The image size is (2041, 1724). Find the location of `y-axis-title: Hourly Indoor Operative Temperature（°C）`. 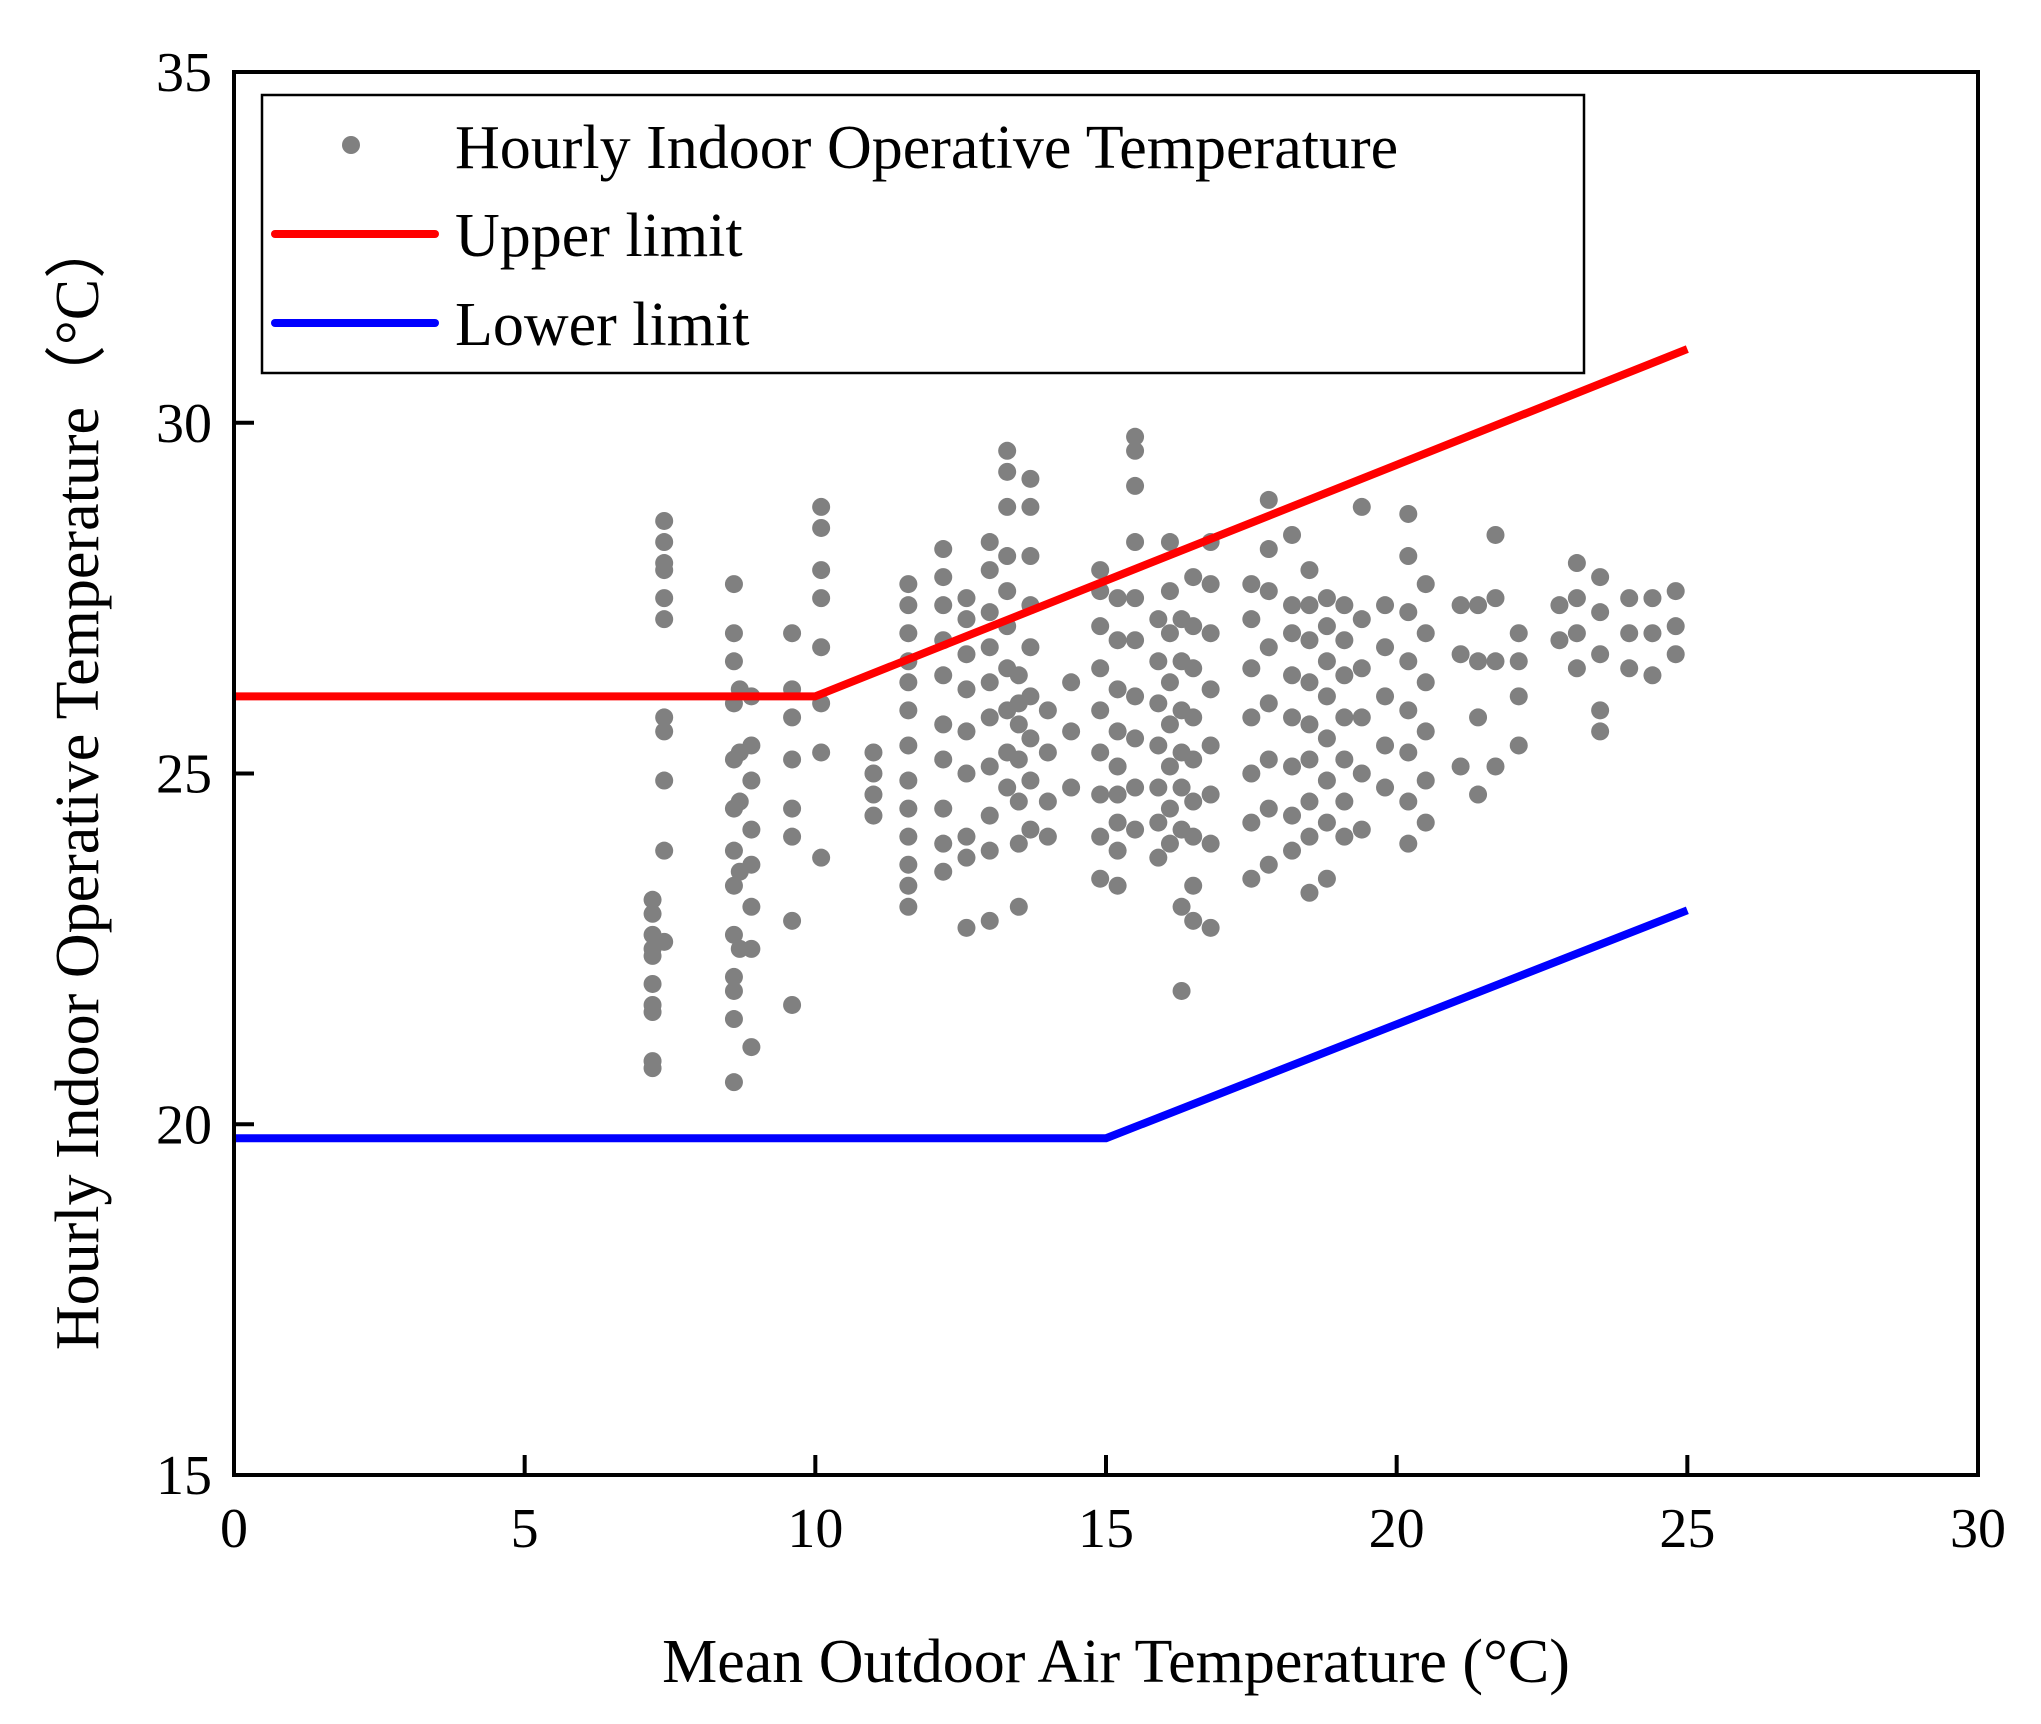

y-axis-title: Hourly Indoor Operative Temperature（°C） is located at coordinates (78, 783).